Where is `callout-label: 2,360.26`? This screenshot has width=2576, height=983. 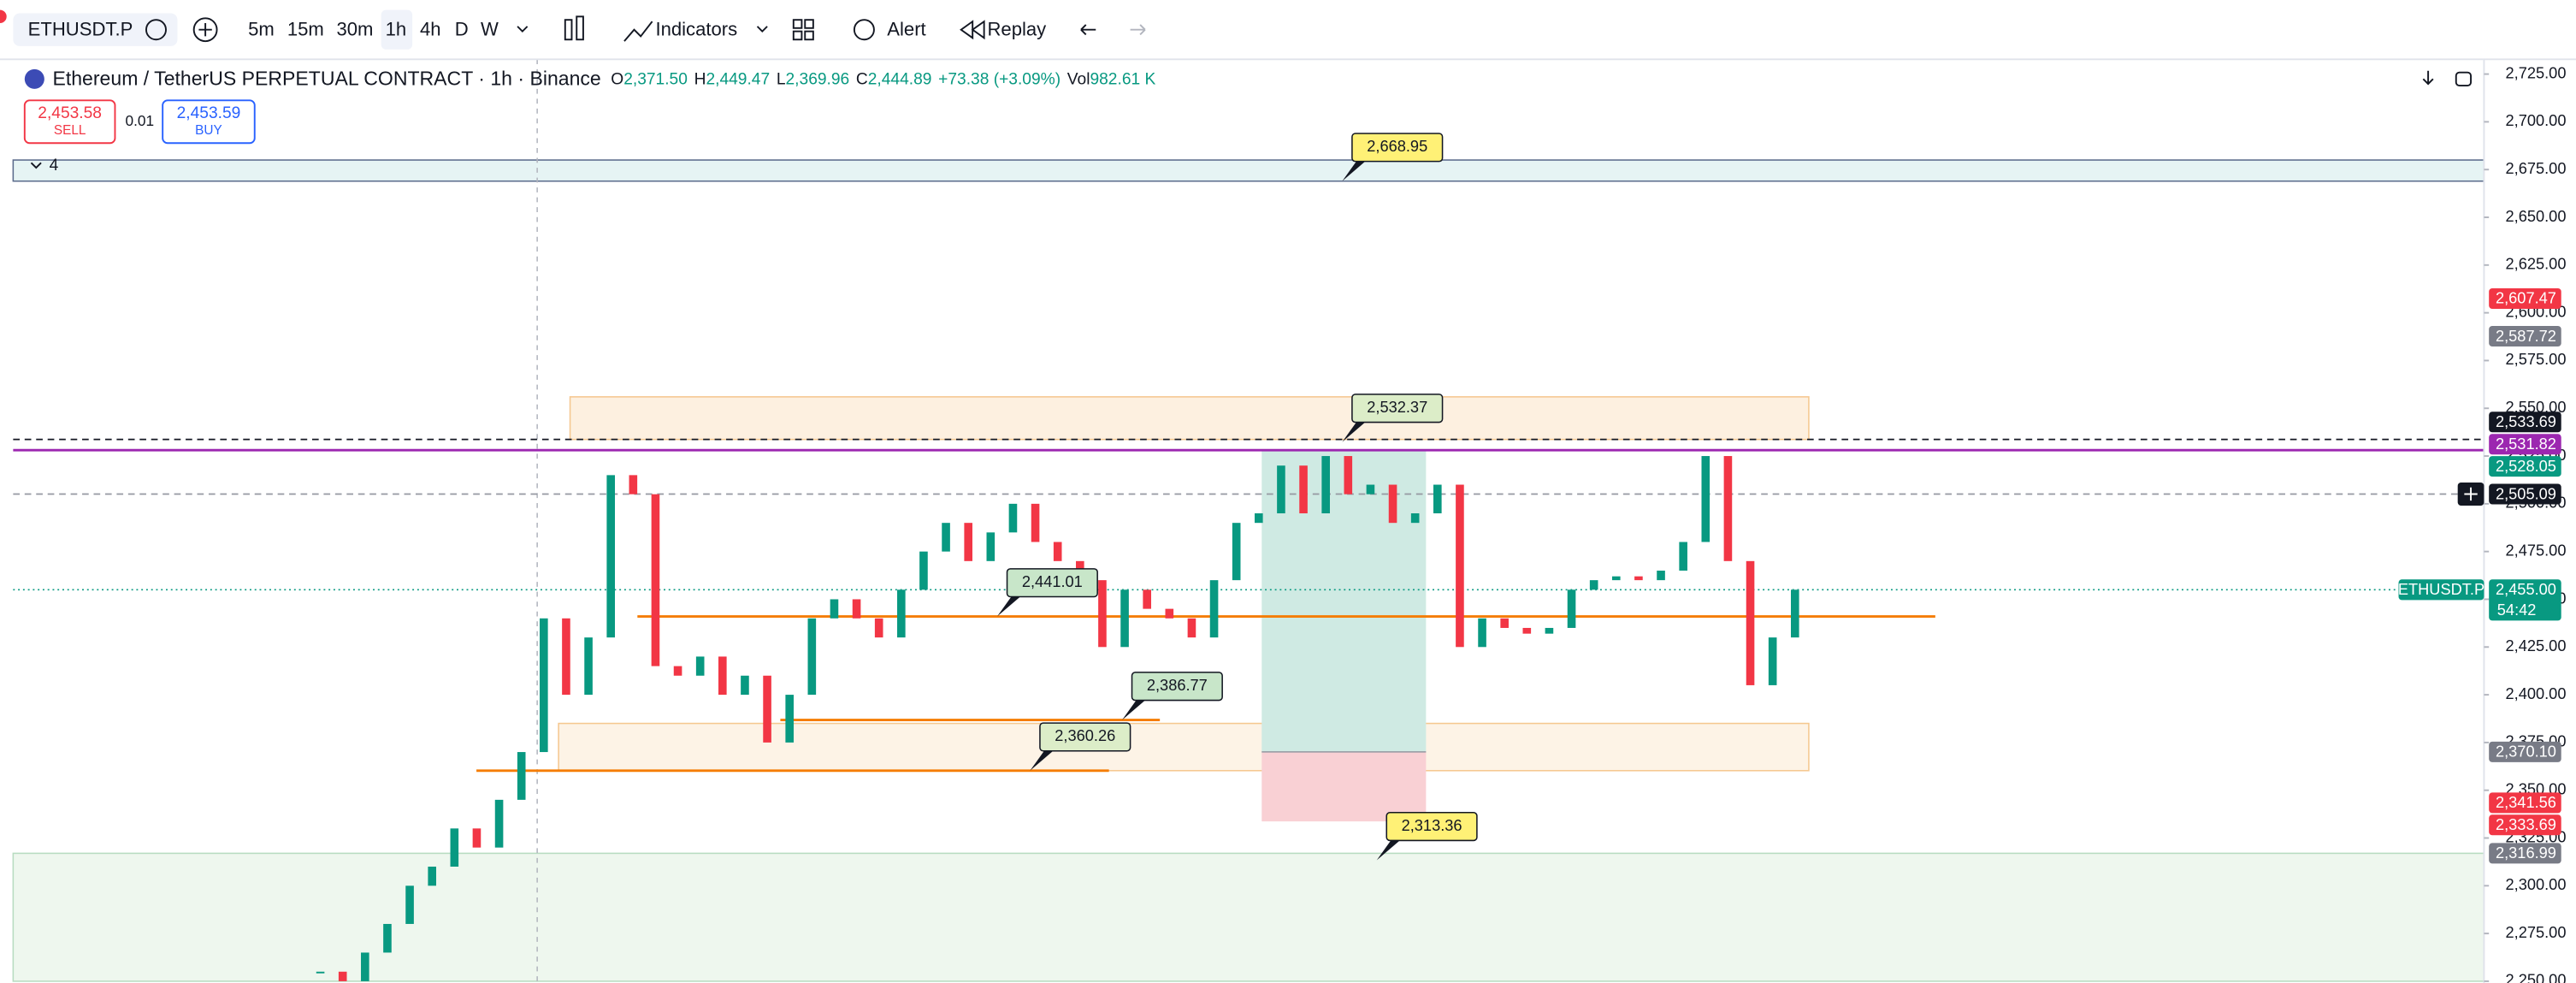 callout-label: 2,360.26 is located at coordinates (1085, 735).